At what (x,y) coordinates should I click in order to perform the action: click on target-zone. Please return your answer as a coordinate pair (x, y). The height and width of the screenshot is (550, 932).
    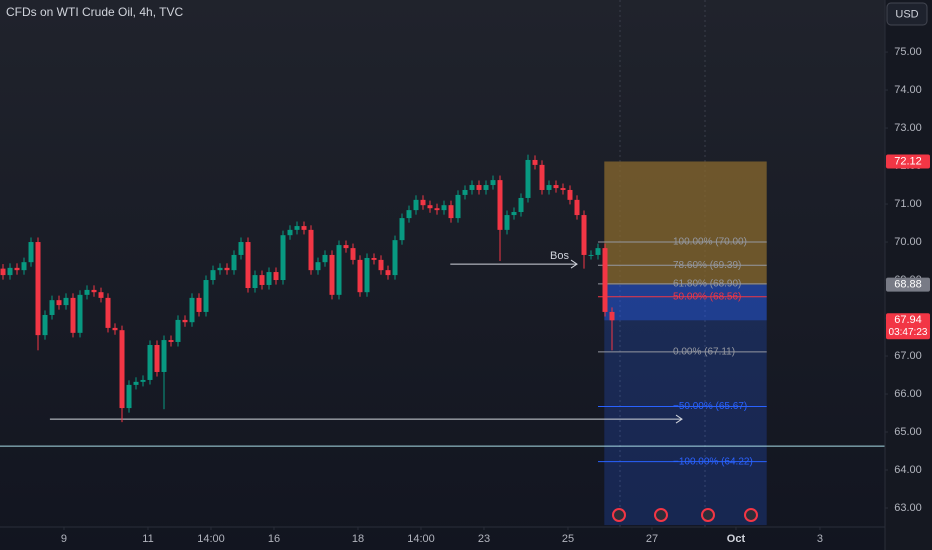
    Looking at the image, I should click on (685, 405).